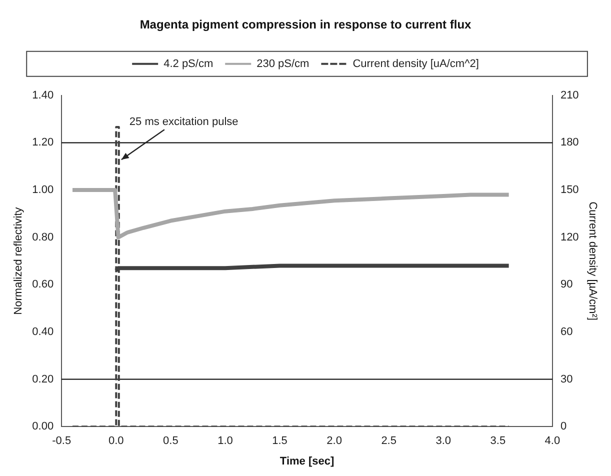  I want to click on x-tick-label: 4.0, so click(552, 441).